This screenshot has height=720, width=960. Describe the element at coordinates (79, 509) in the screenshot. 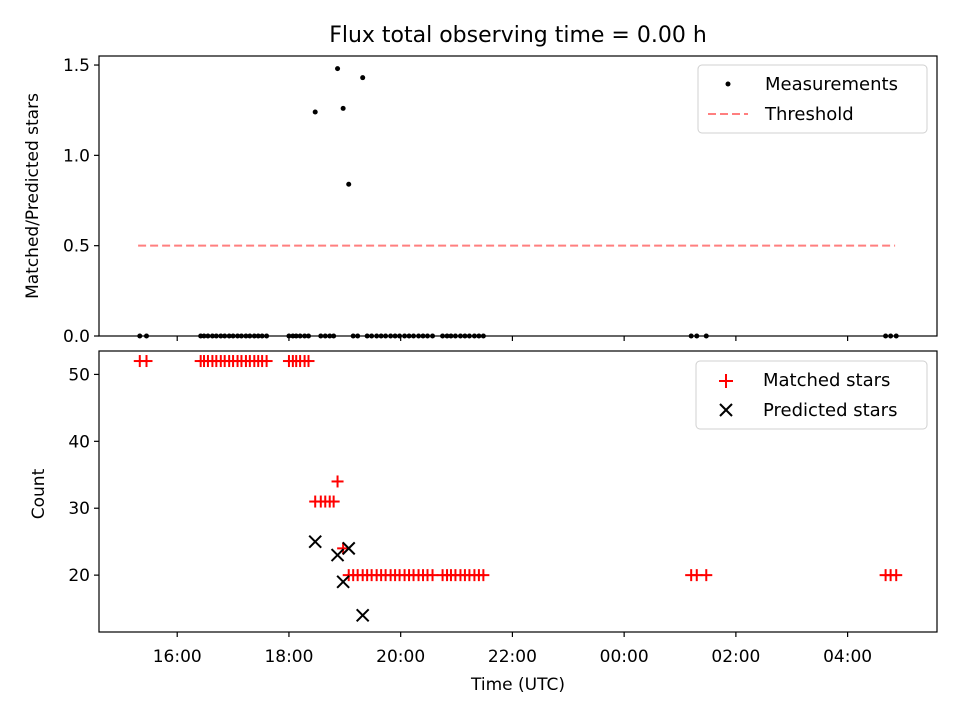

I see `bottom-y-tick-label: 30` at that location.